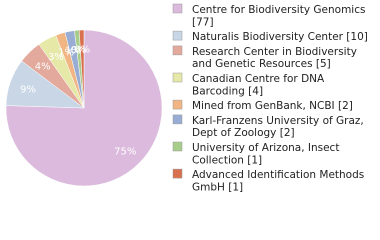 Image resolution: width=380 pixels, height=240 pixels. What do you see at coordinates (272, 106) in the screenshot?
I see `legend-label: Mined from GenBank, NCBI [2]` at bounding box center [272, 106].